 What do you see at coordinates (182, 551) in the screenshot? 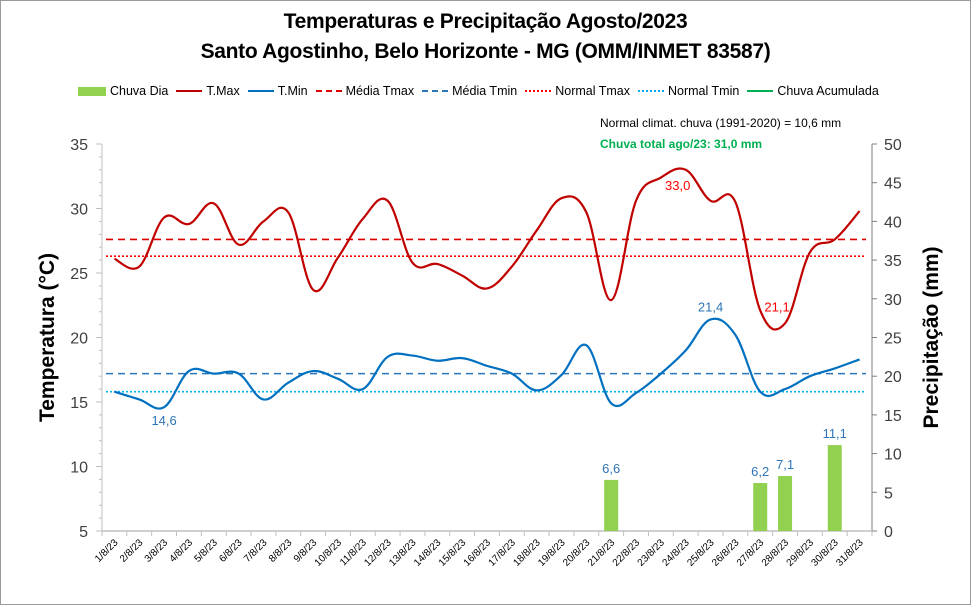
I see `x-tick-label: 4/8/23` at bounding box center [182, 551].